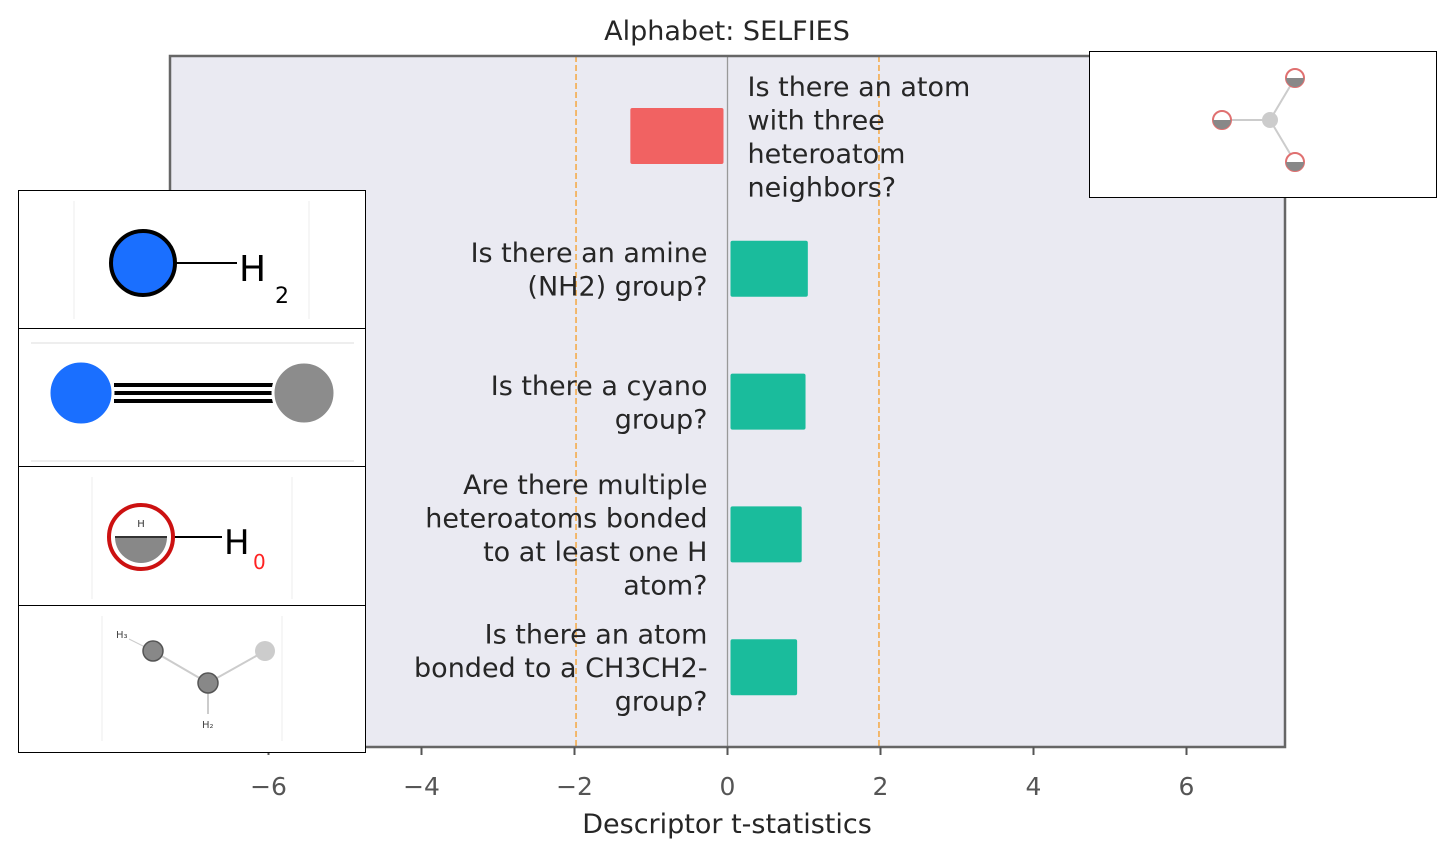 The image size is (1454, 857). Describe the element at coordinates (822, 187) in the screenshot. I see `bar-label: neighbors?` at that location.